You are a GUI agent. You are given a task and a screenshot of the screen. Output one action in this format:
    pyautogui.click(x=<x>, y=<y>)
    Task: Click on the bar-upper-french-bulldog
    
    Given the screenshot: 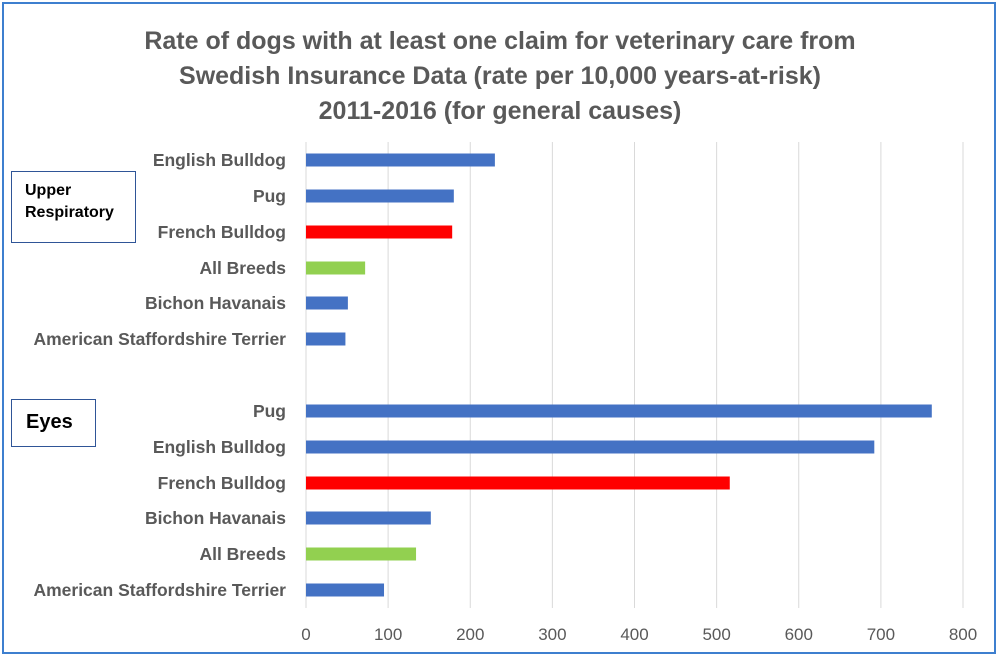 What is the action you would take?
    pyautogui.click(x=379, y=232)
    